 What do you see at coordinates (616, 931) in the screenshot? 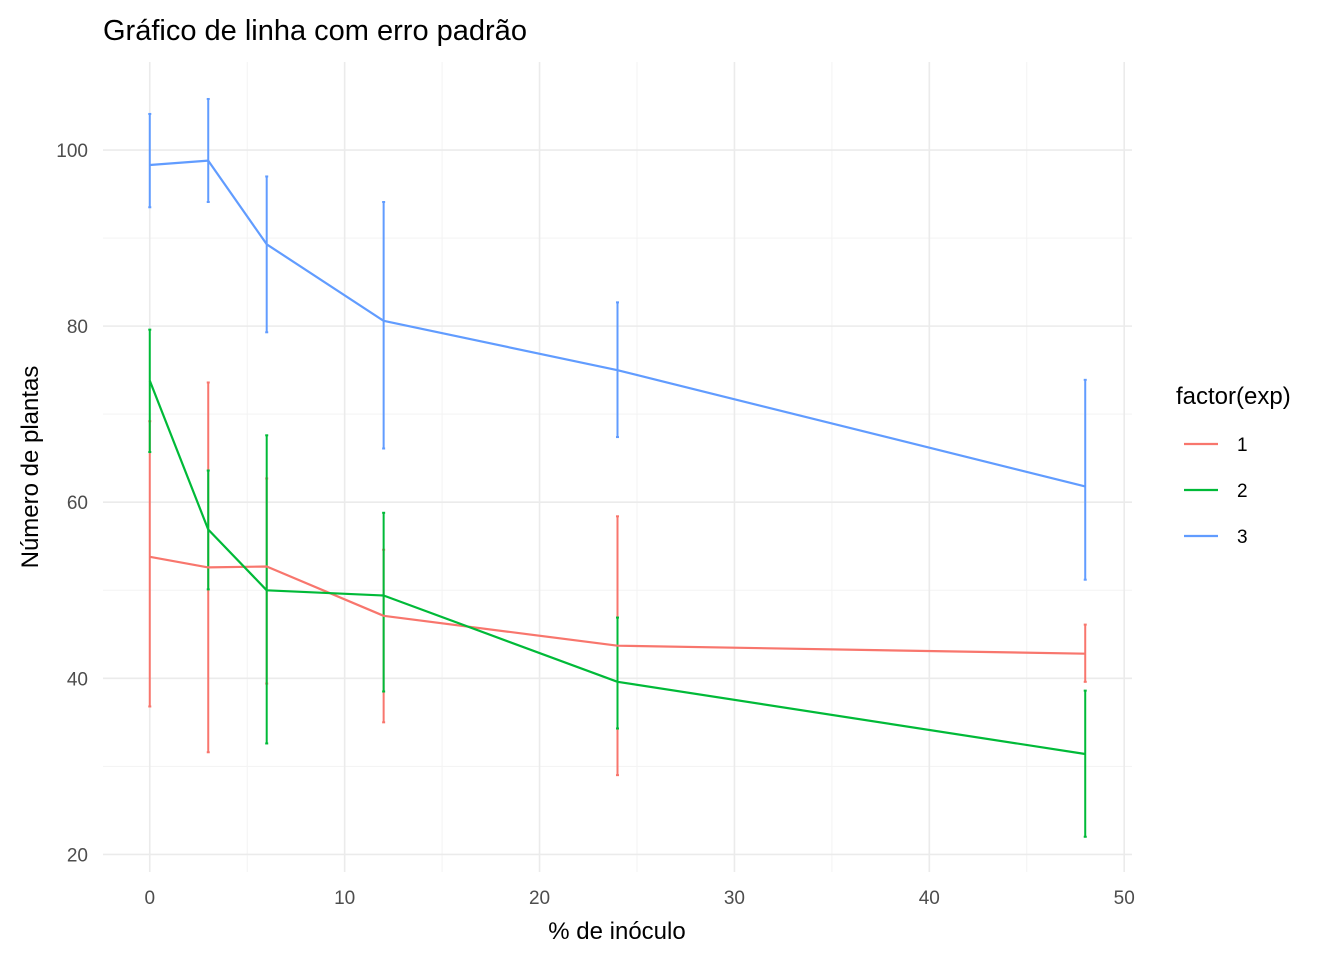
I see `x-axis-title: % de inóculo` at bounding box center [616, 931].